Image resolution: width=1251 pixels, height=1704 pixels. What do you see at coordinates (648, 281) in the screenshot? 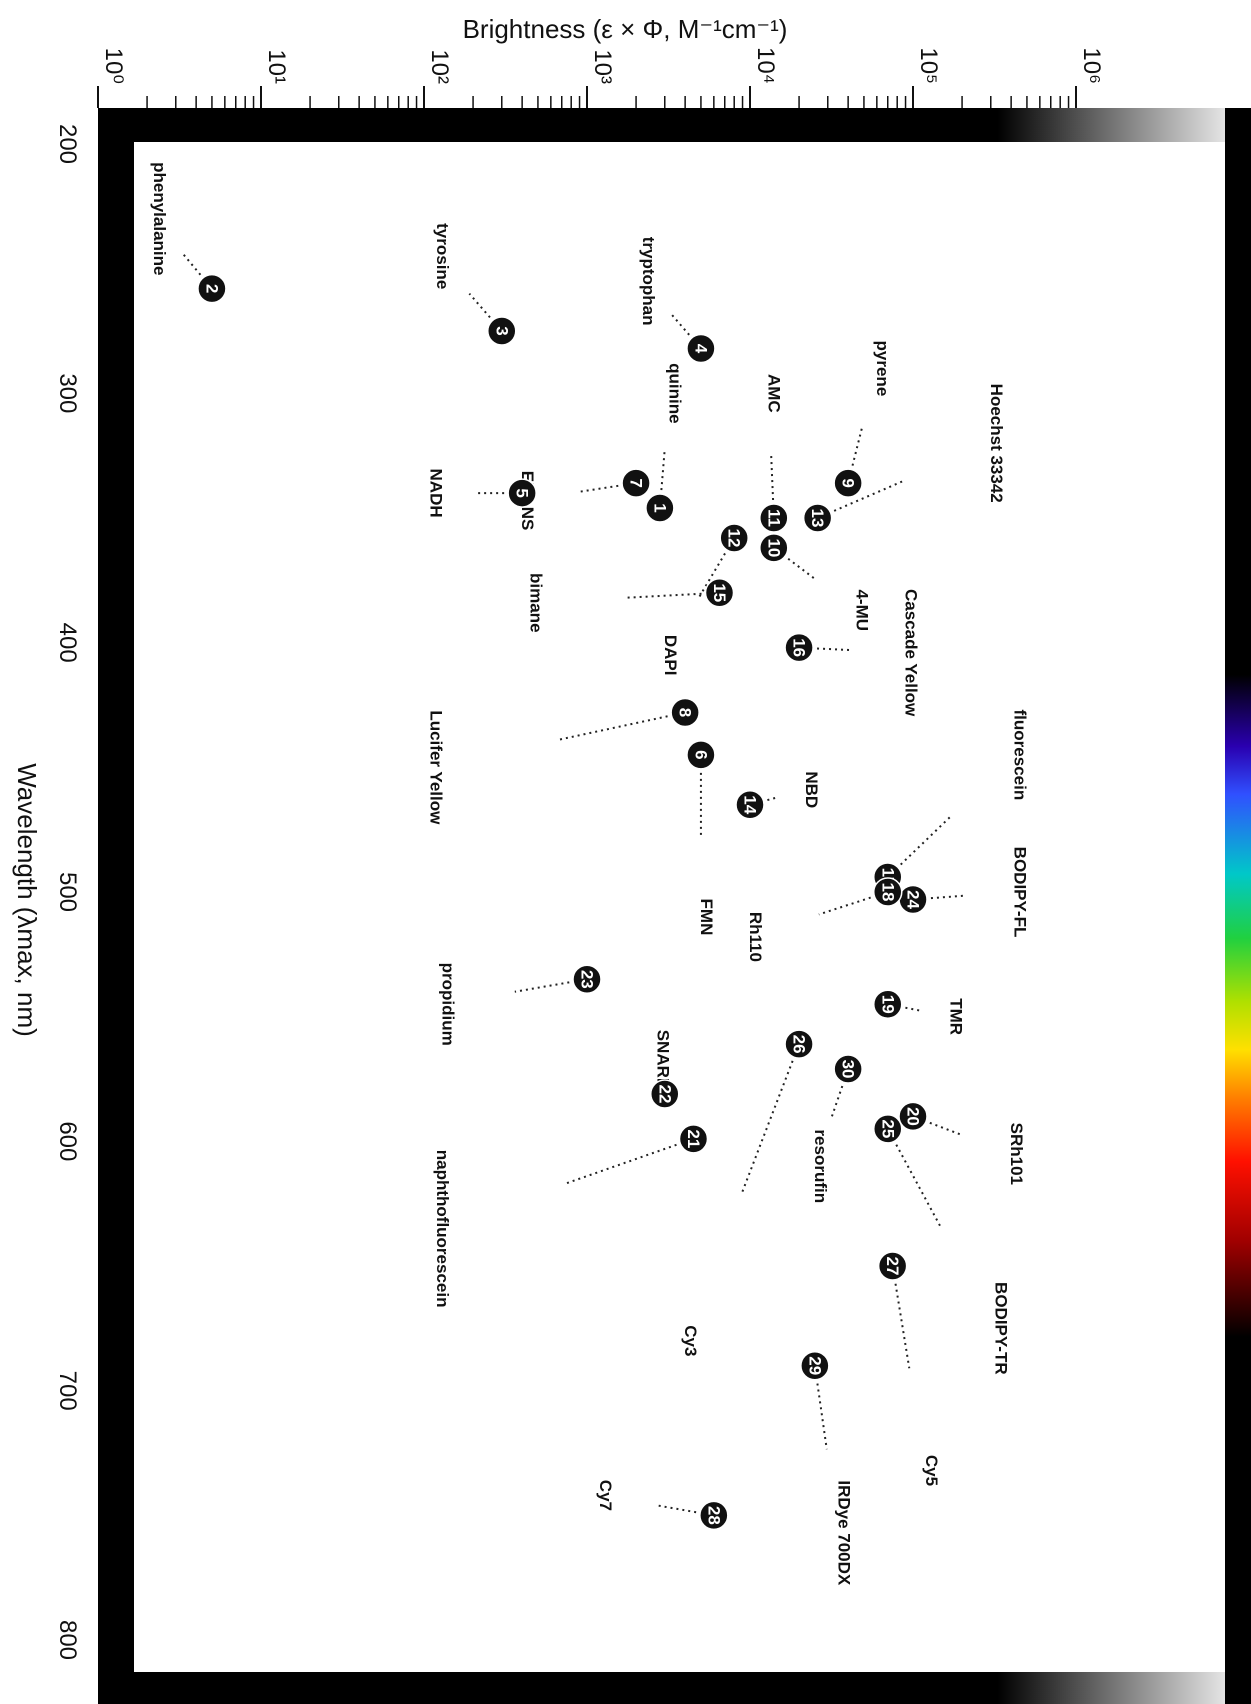
I see `dye-label: tryptophan` at bounding box center [648, 281].